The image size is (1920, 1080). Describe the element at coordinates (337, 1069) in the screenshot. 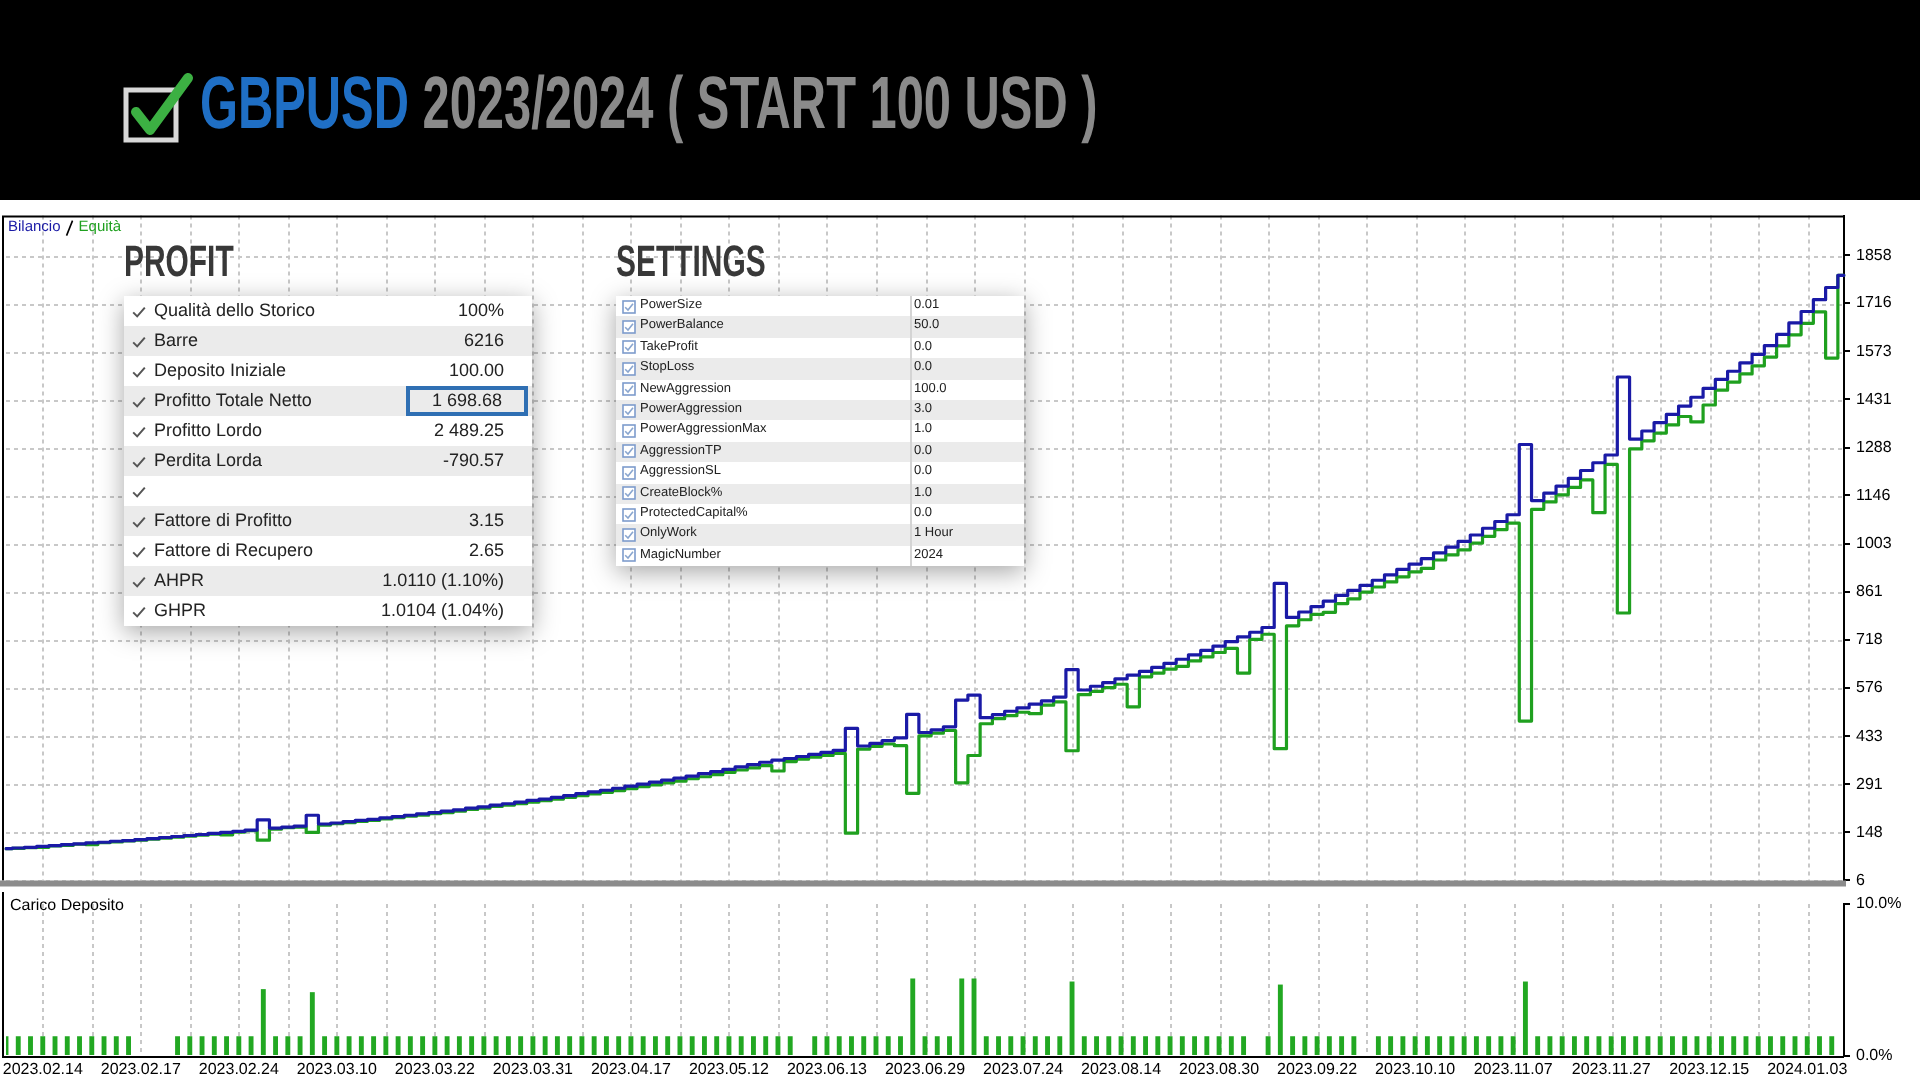

I see `x-tick-label: 2023.03.10` at that location.